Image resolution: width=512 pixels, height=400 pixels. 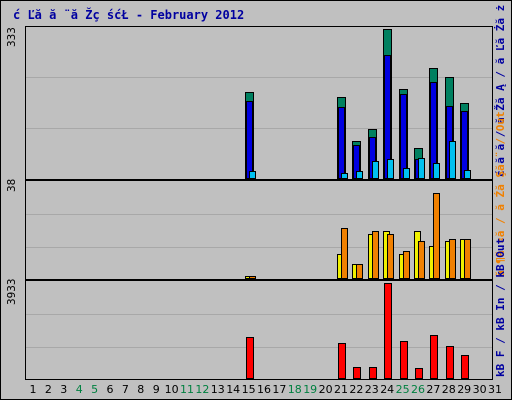 I want to click on x-tick-label-day-7: 7, so click(x=125, y=389).